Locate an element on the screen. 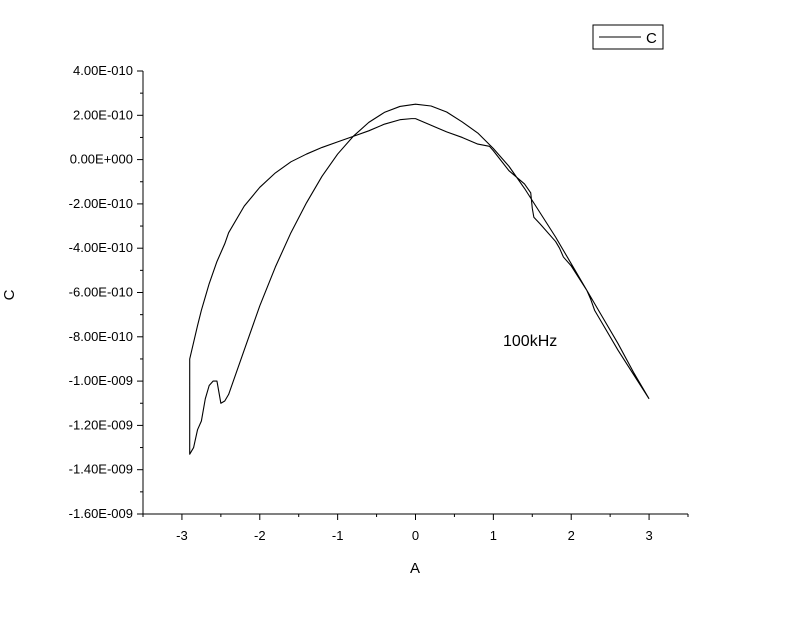  y-tick-label: -1.40E-009 is located at coordinates (101, 469).